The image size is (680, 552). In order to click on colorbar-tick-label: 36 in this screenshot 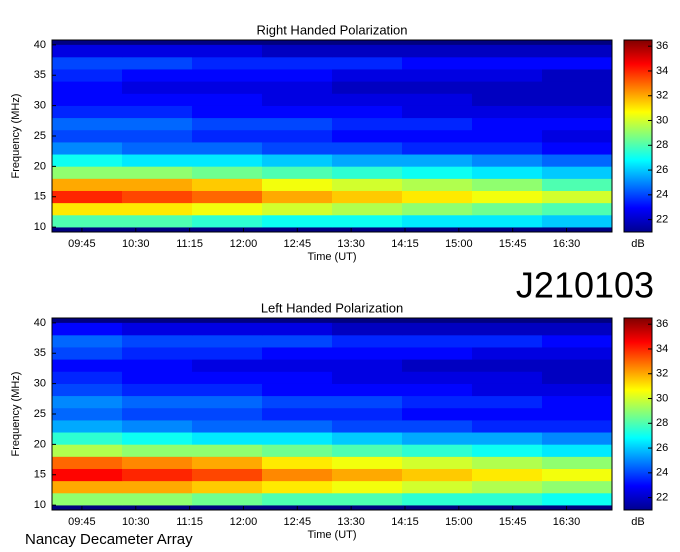, I will do `click(662, 46)`.